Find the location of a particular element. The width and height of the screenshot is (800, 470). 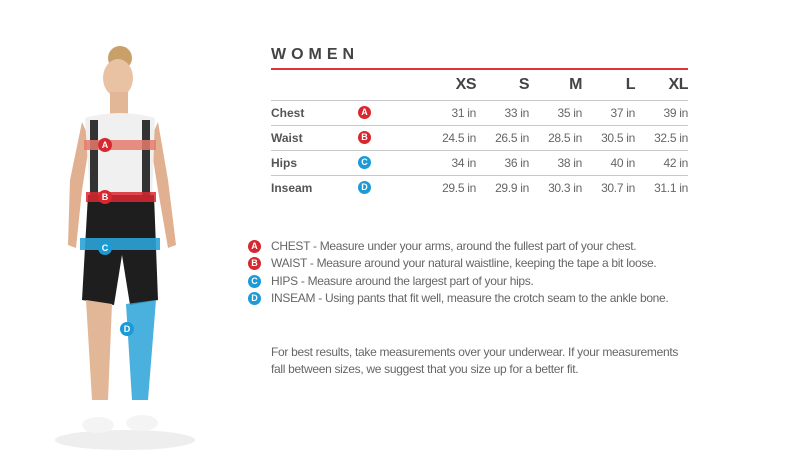

svg-text: D is located at coordinates (127, 329).